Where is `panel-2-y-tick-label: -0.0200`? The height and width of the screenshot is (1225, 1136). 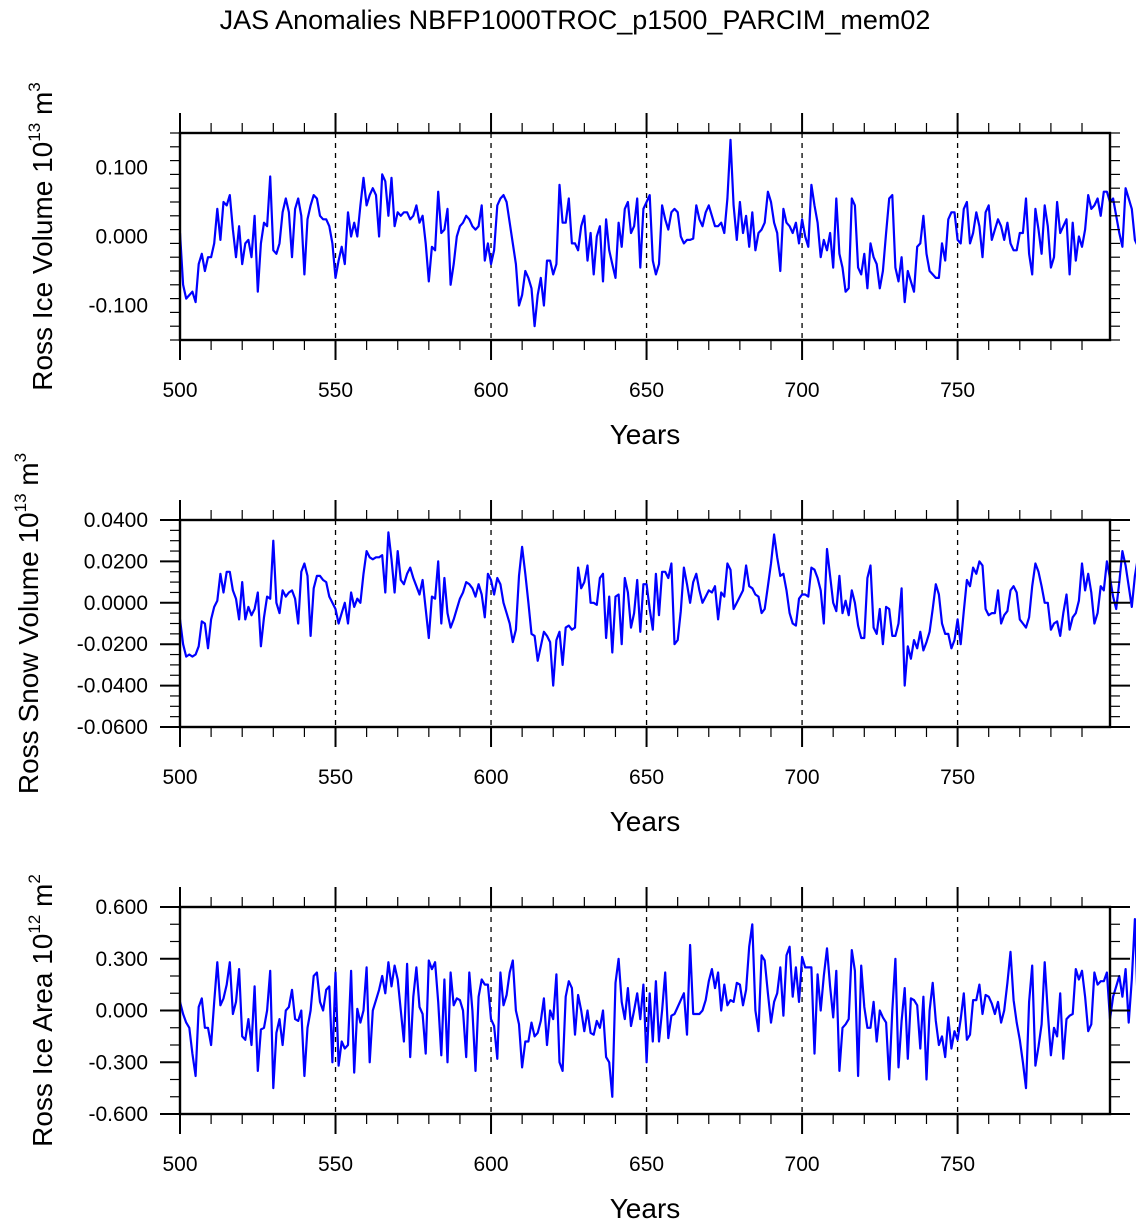
panel-2-y-tick-label: -0.0200 is located at coordinates (112, 644).